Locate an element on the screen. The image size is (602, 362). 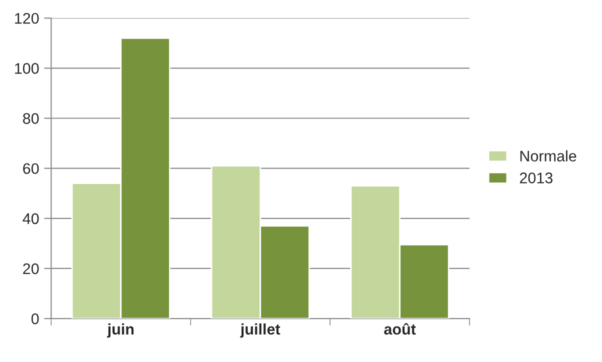
legend-label: Normale is located at coordinates (548, 156).